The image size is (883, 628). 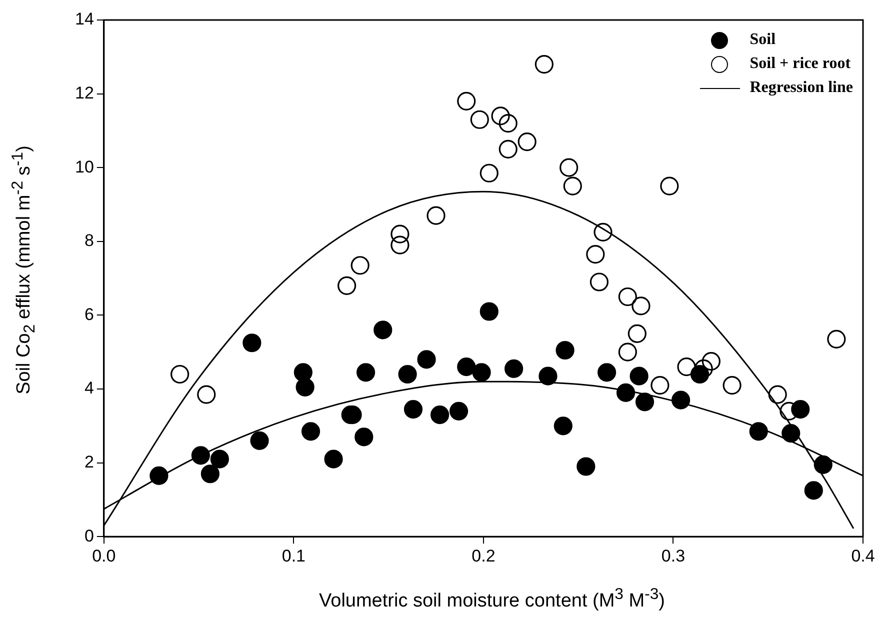 I want to click on y-tick-label: 2, so click(x=89, y=462).